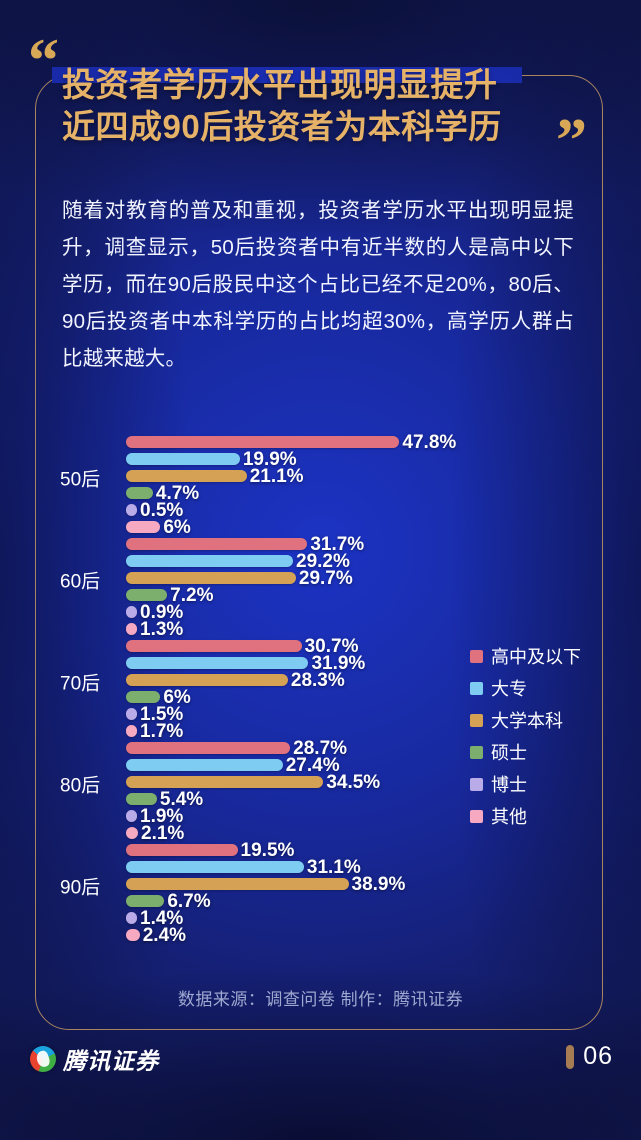 This screenshot has height=1140, width=641. I want to click on legend-item: 大专, so click(525, 688).